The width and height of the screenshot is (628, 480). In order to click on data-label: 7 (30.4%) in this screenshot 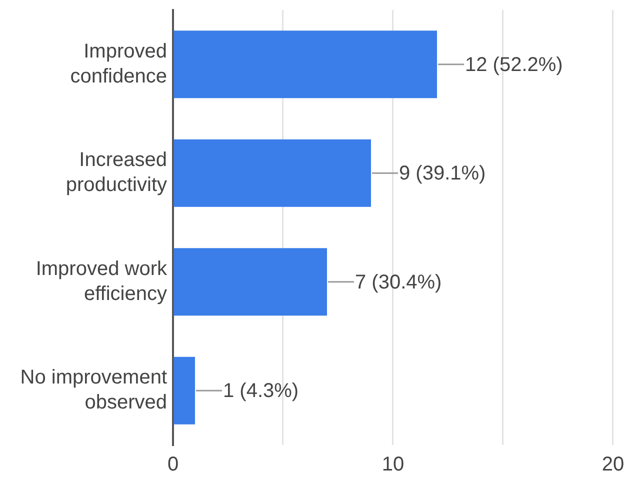, I will do `click(398, 282)`.